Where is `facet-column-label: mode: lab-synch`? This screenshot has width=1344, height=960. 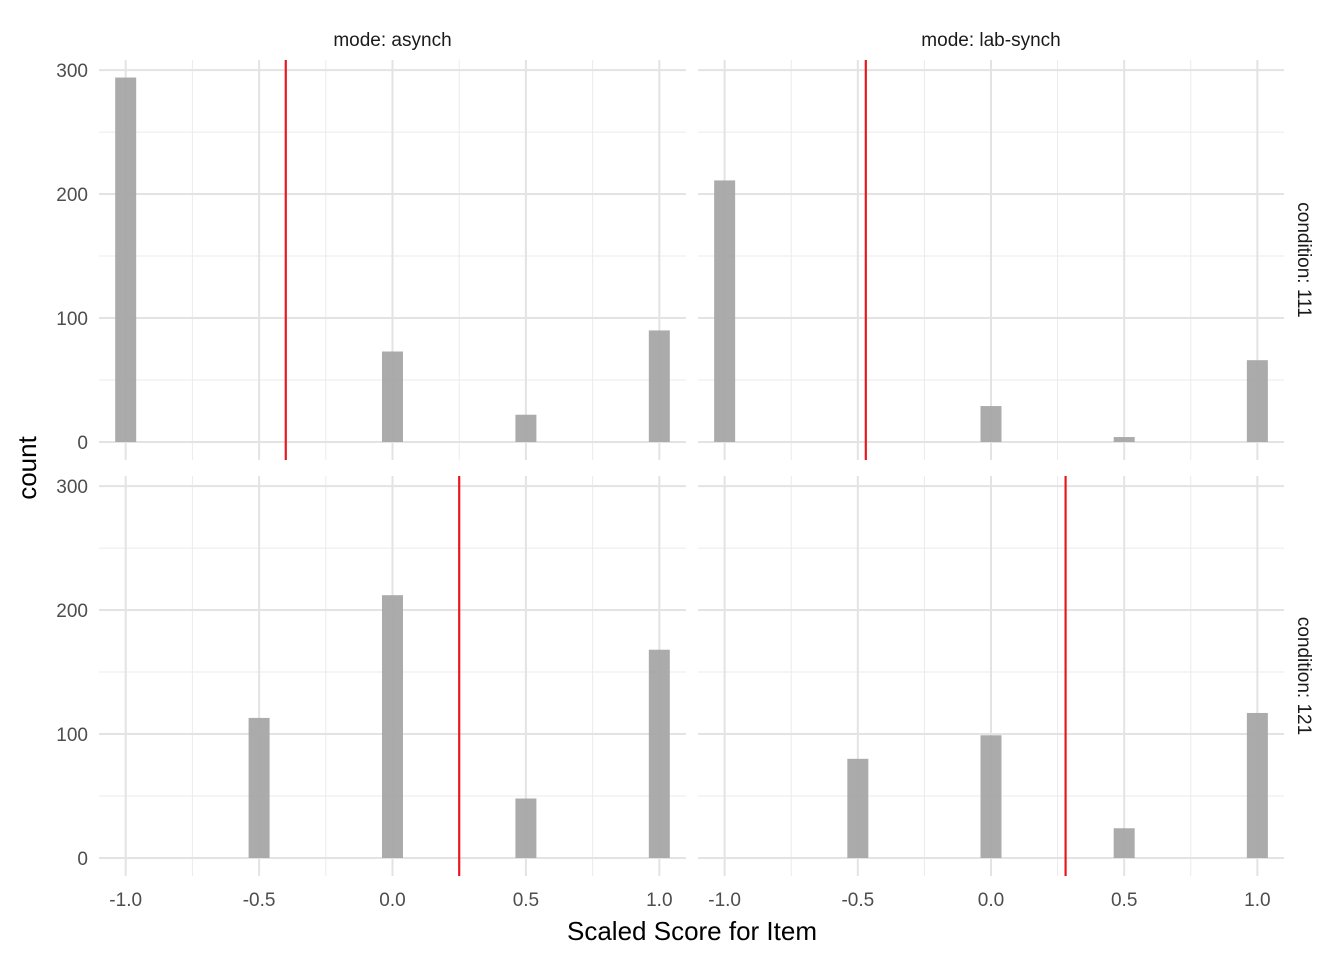
facet-column-label: mode: lab-synch is located at coordinates (990, 40).